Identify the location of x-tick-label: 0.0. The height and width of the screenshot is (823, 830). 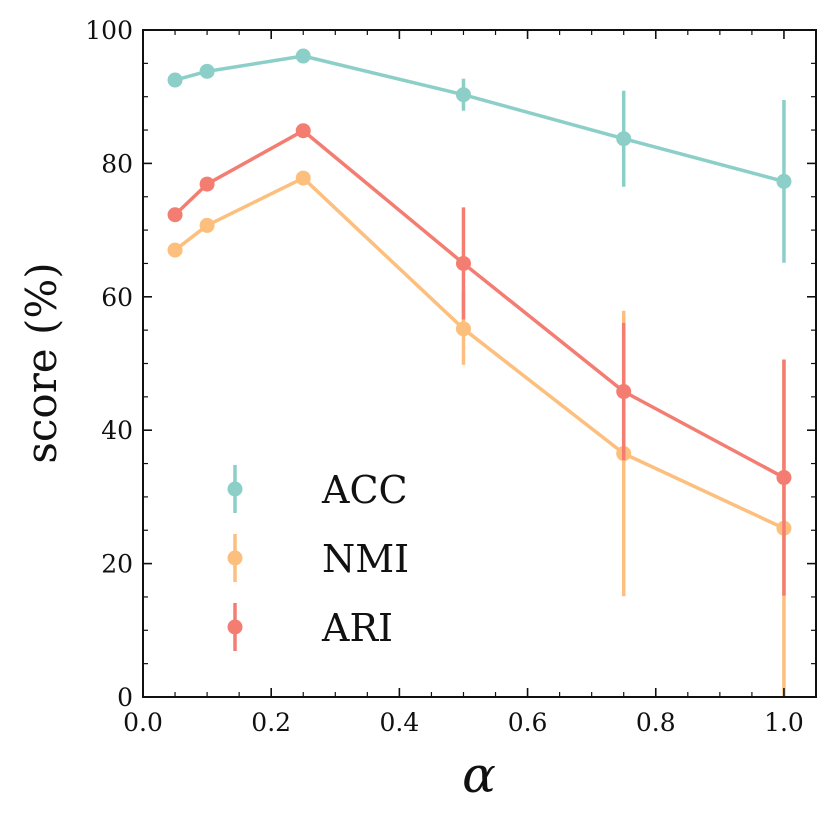
(143, 722).